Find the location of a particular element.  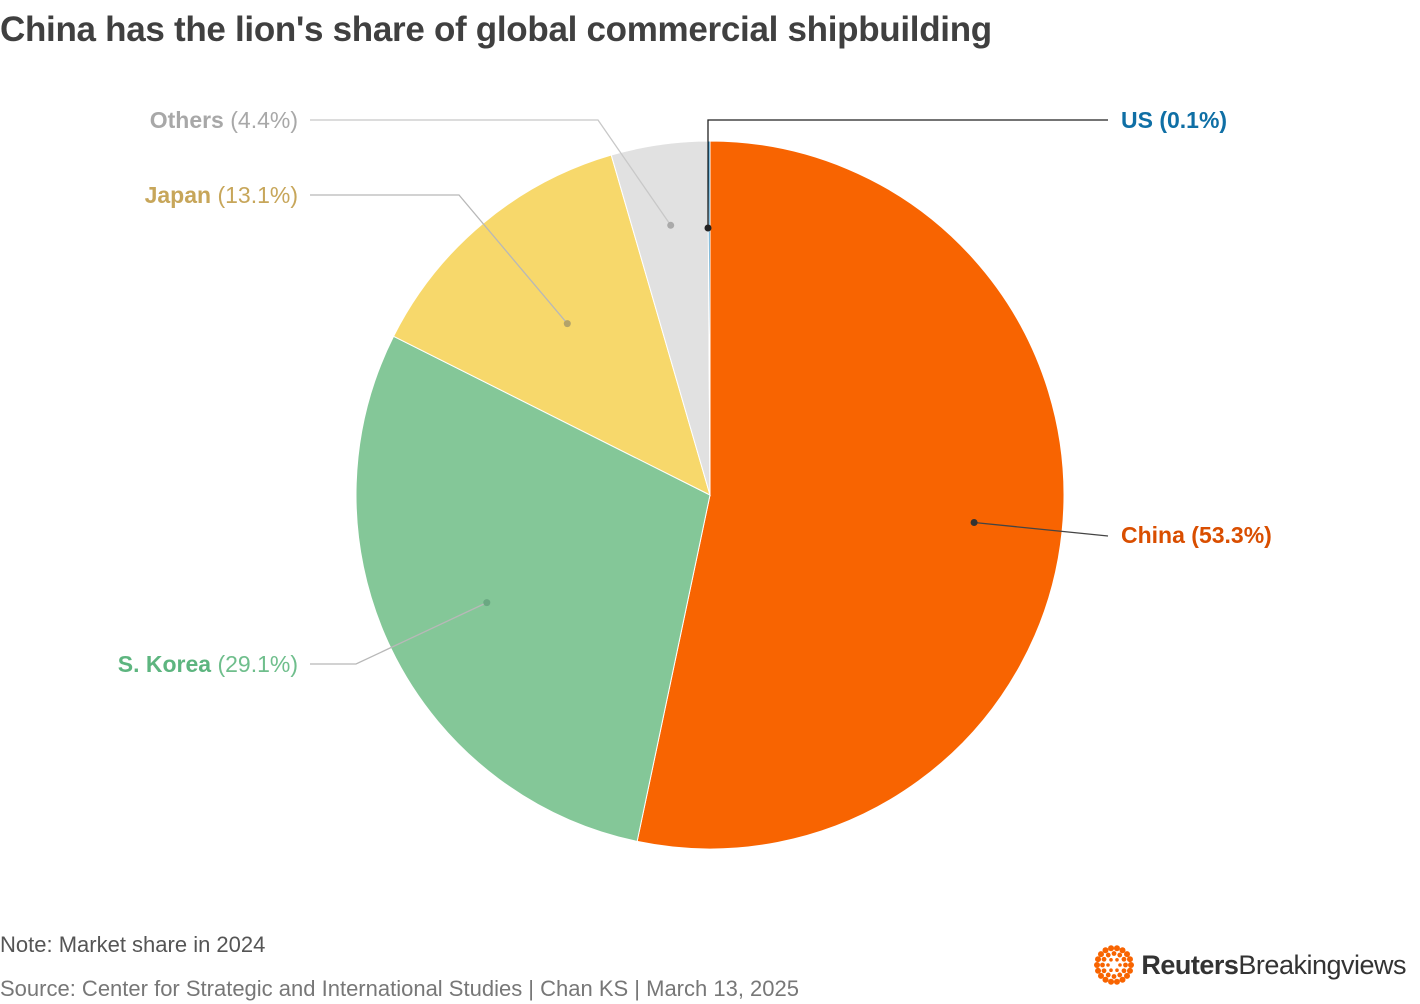

leader-dot-china is located at coordinates (974, 522).